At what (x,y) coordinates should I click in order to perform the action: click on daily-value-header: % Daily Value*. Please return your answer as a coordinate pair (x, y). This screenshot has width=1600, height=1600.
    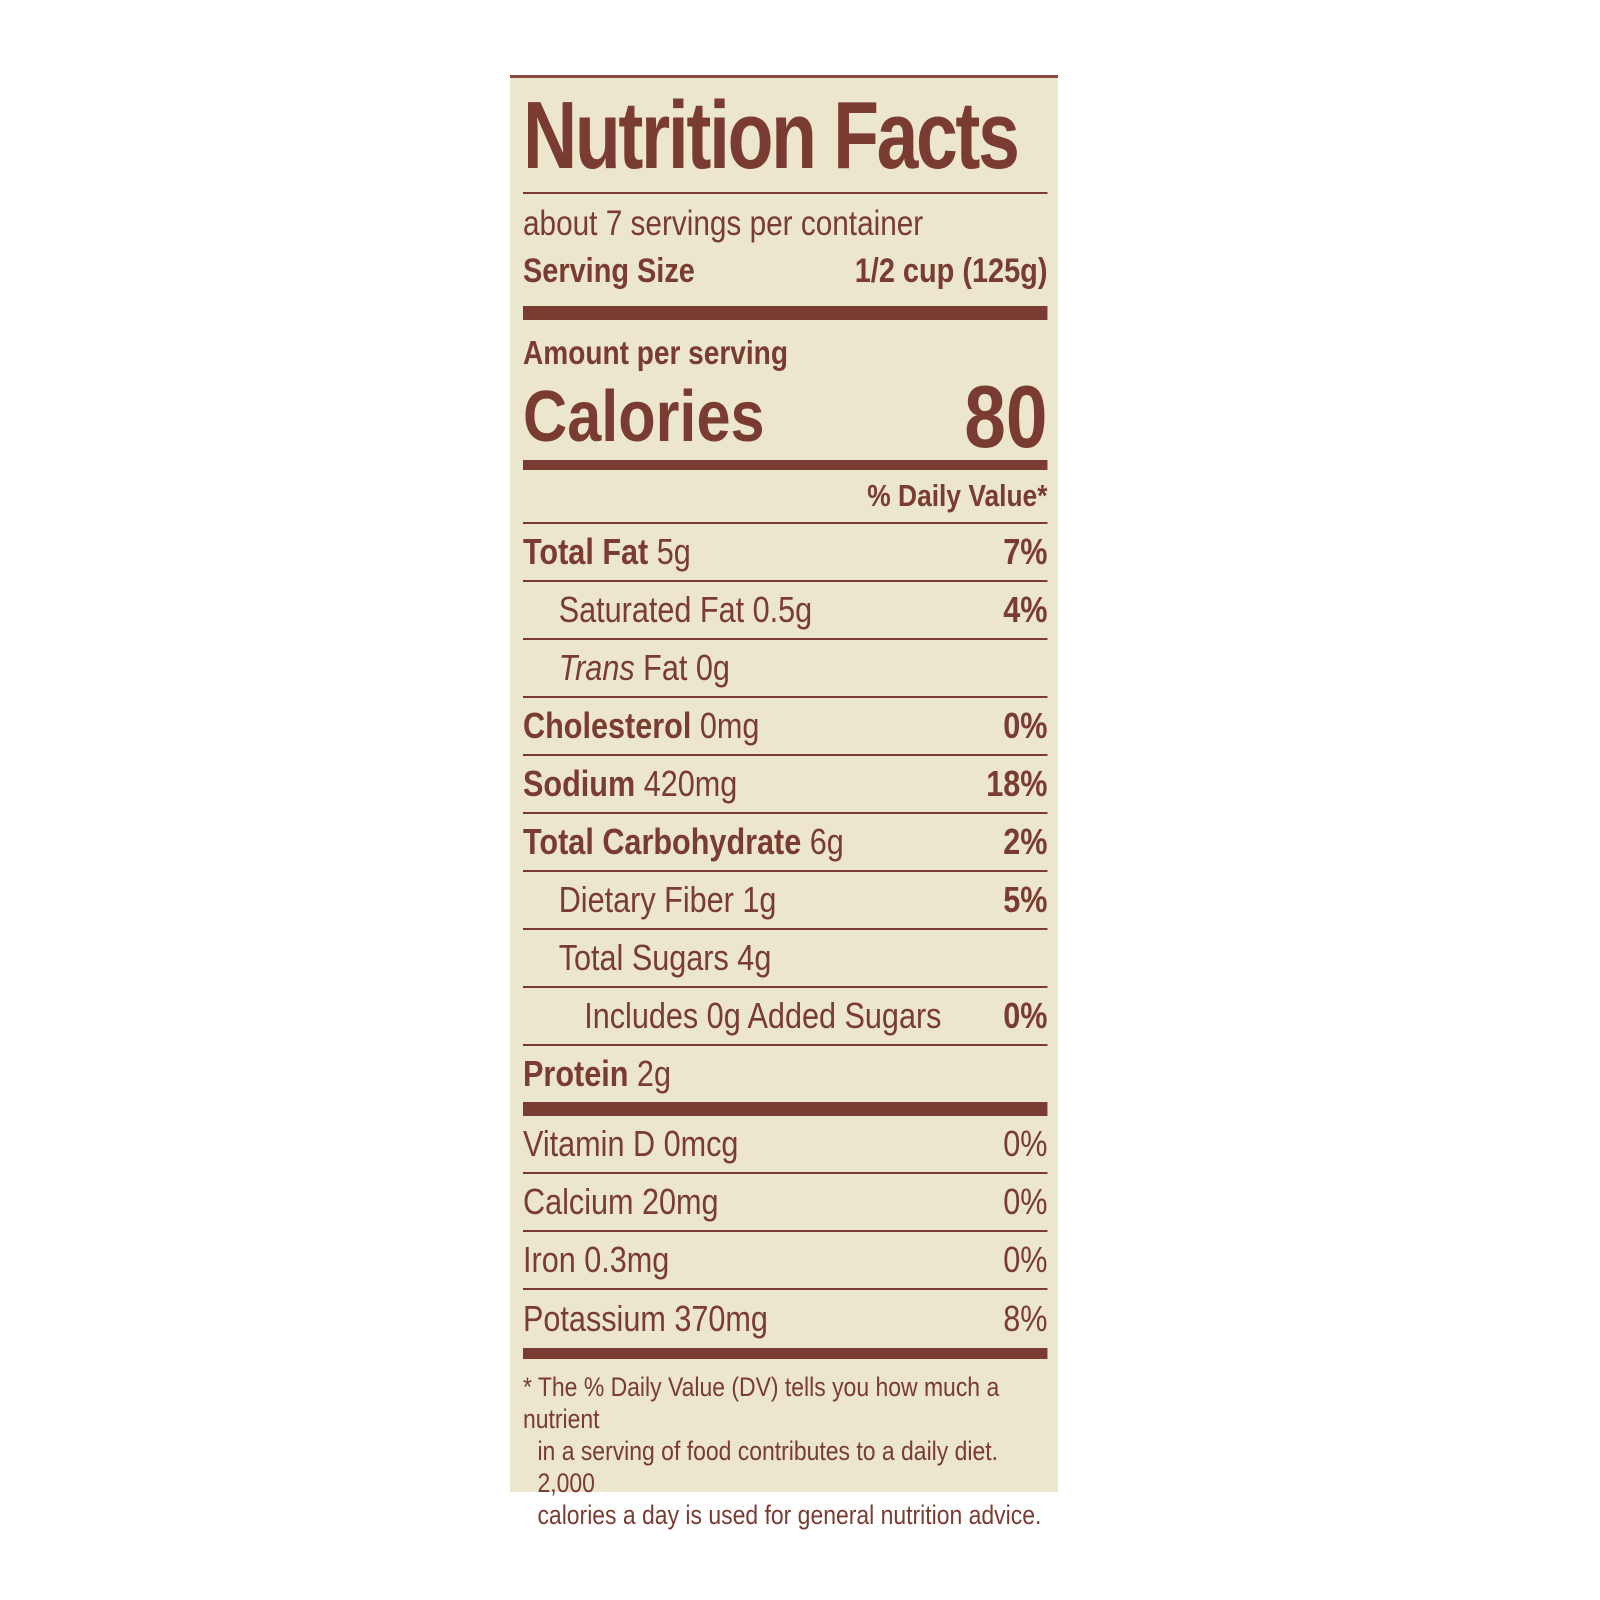
    Looking at the image, I should click on (785, 497).